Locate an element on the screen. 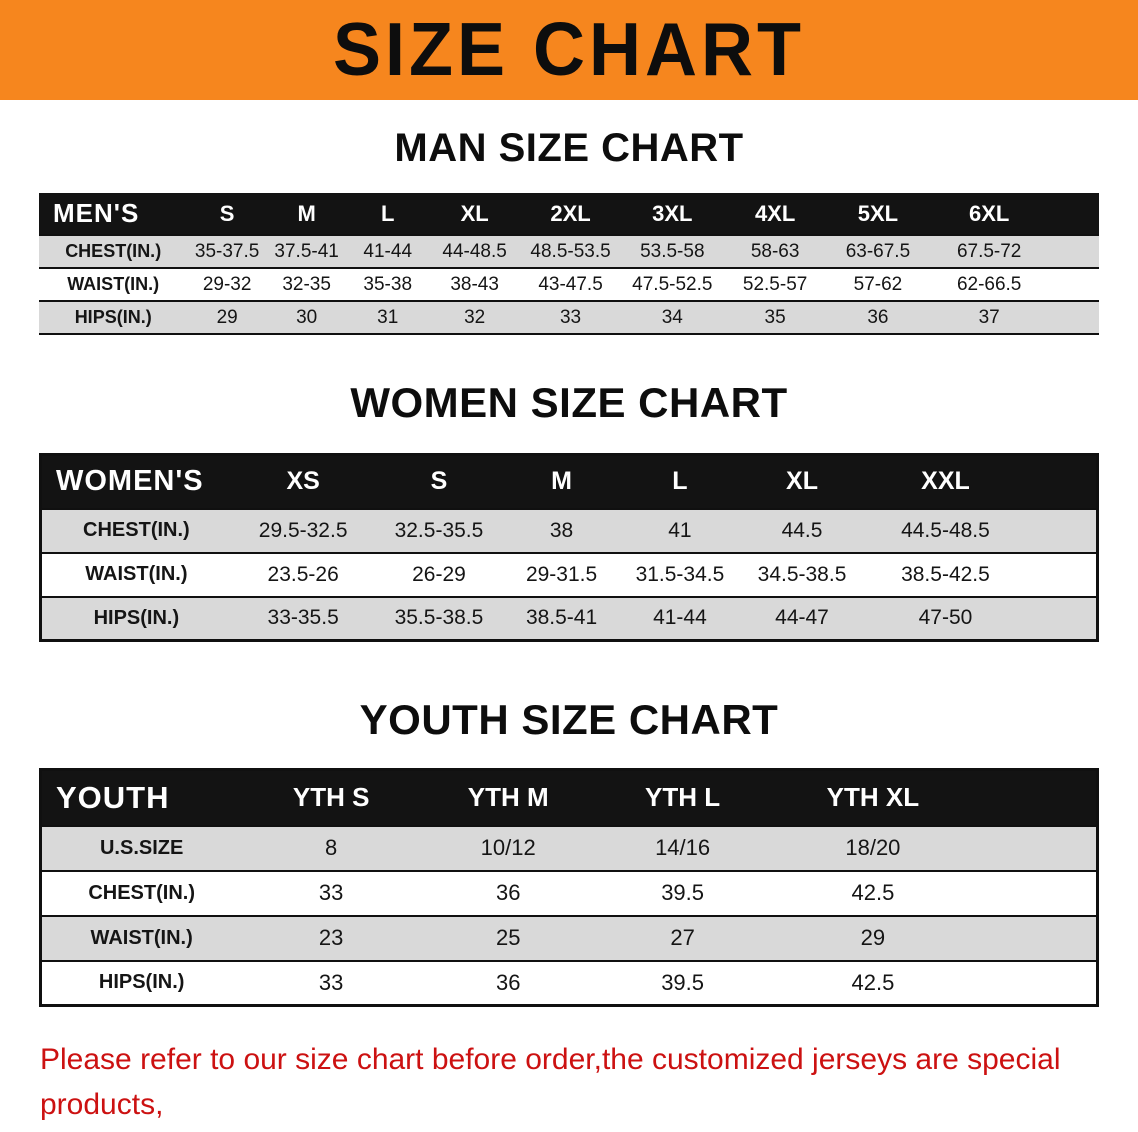  measure-value: 38-43 is located at coordinates (474, 284).